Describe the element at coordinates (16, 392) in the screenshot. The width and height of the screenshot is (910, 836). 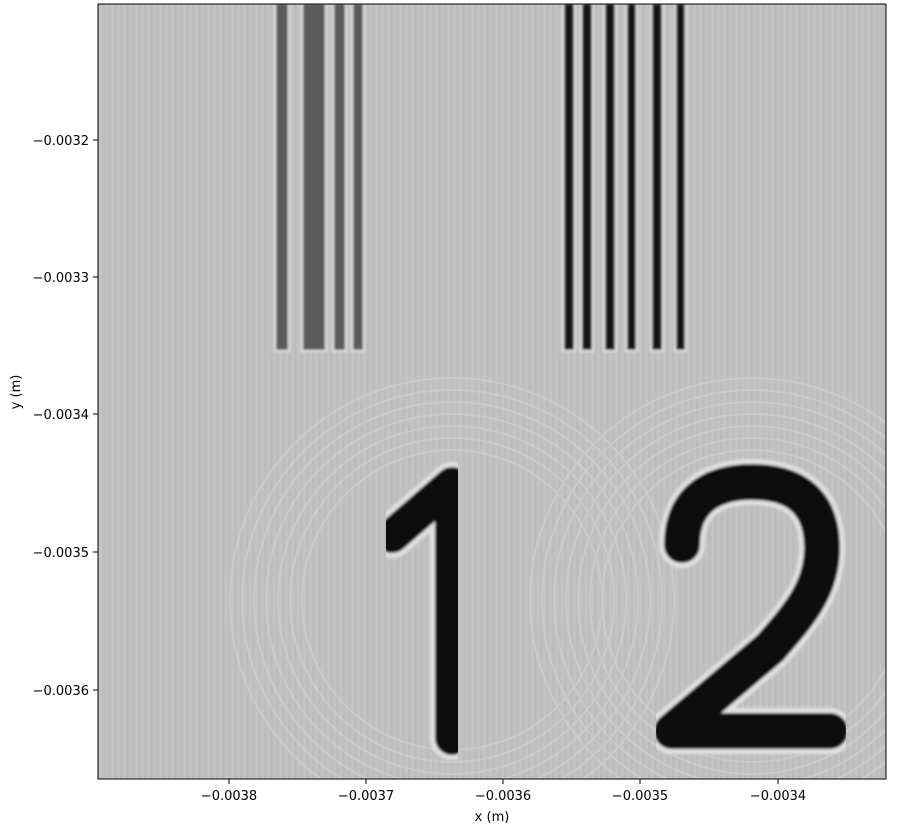
I see `y-axis-label: y (m)` at that location.